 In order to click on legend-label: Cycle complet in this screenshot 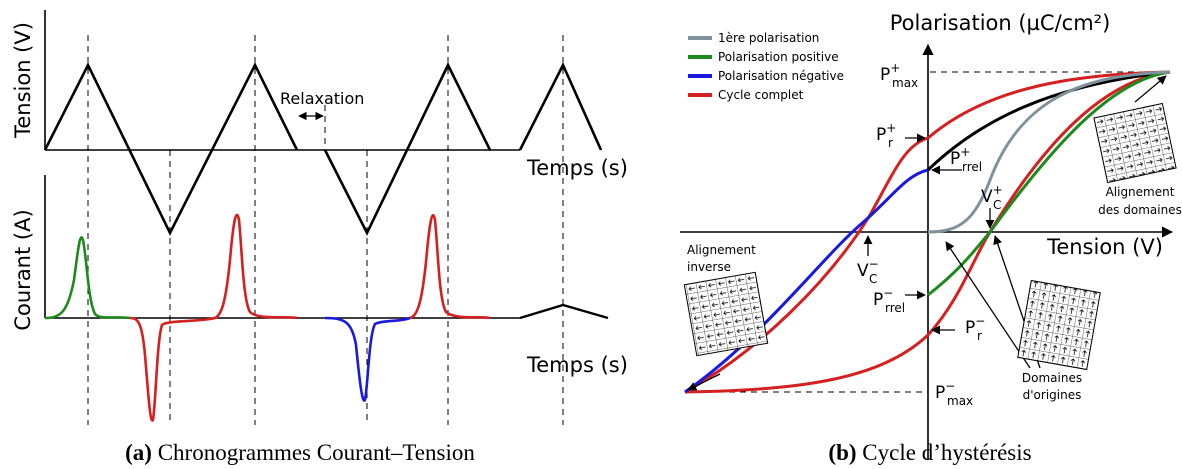, I will do `click(761, 95)`.